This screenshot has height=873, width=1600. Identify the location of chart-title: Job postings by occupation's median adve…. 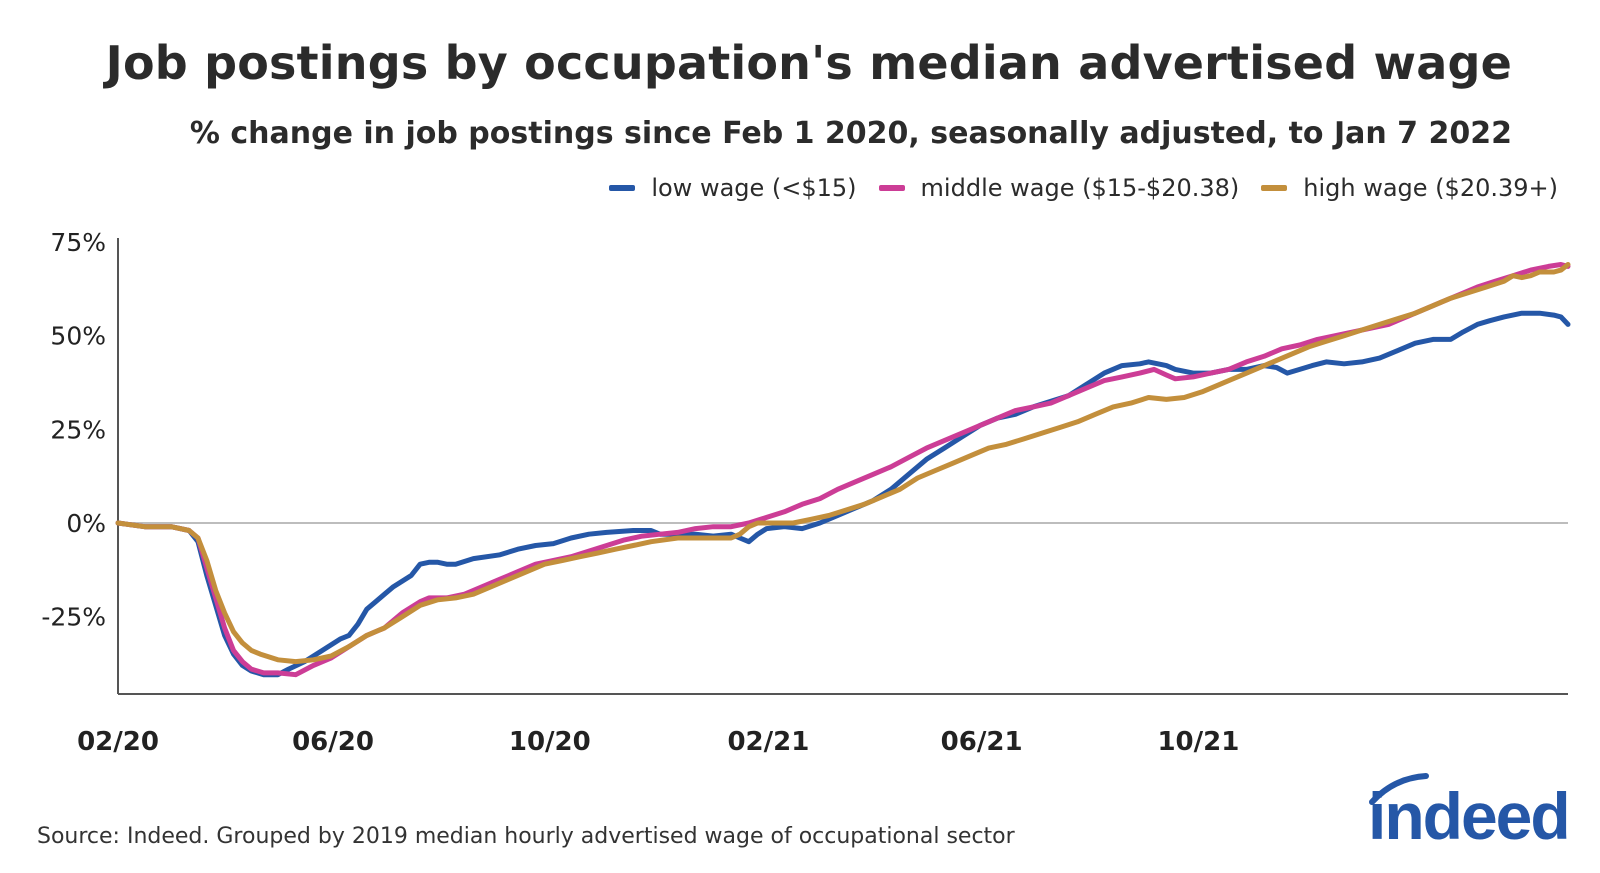
(808, 63).